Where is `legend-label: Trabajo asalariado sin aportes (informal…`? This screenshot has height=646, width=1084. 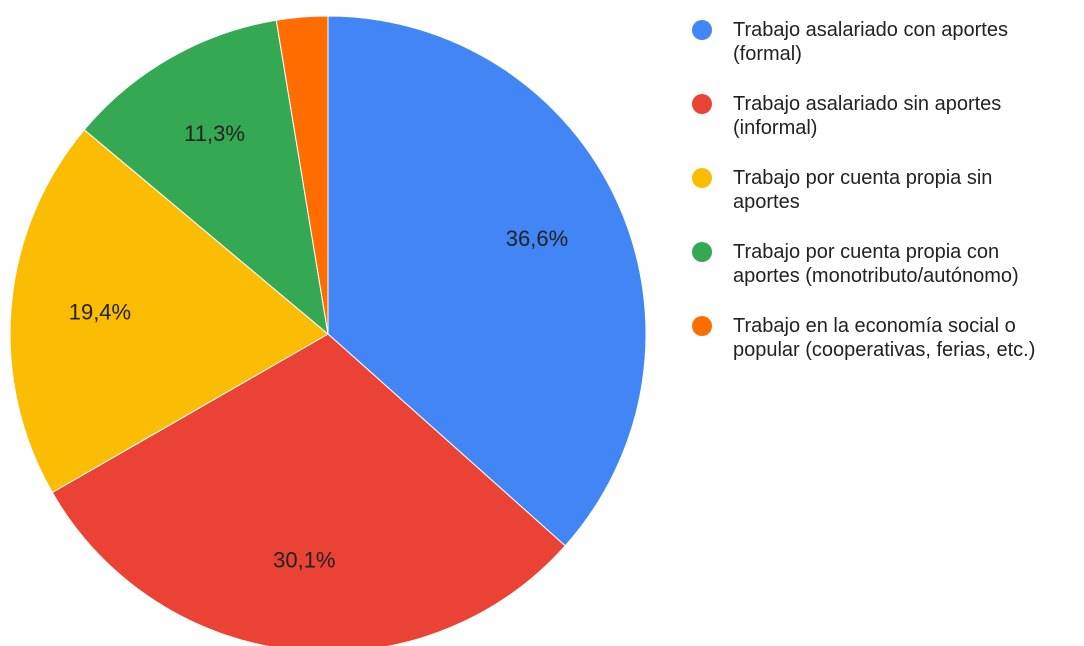 legend-label: Trabajo asalariado sin aportes (informal… is located at coordinates (867, 116).